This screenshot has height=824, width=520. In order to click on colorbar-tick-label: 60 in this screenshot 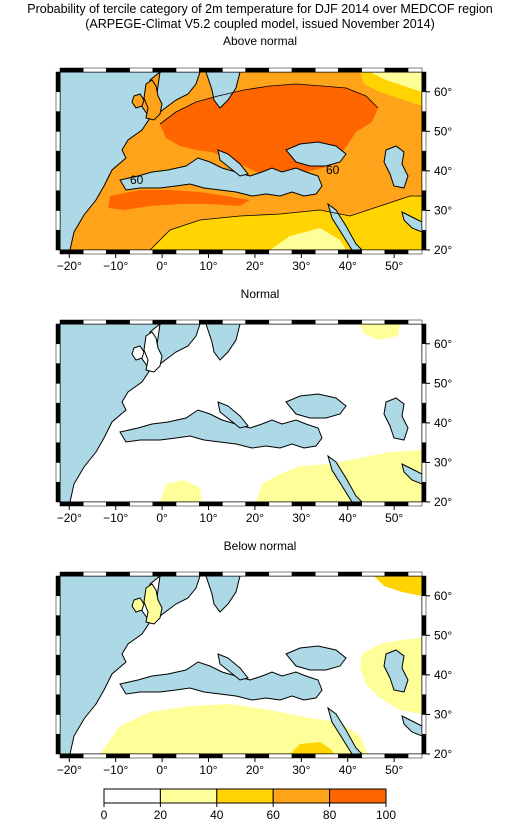, I will do `click(274, 815)`.